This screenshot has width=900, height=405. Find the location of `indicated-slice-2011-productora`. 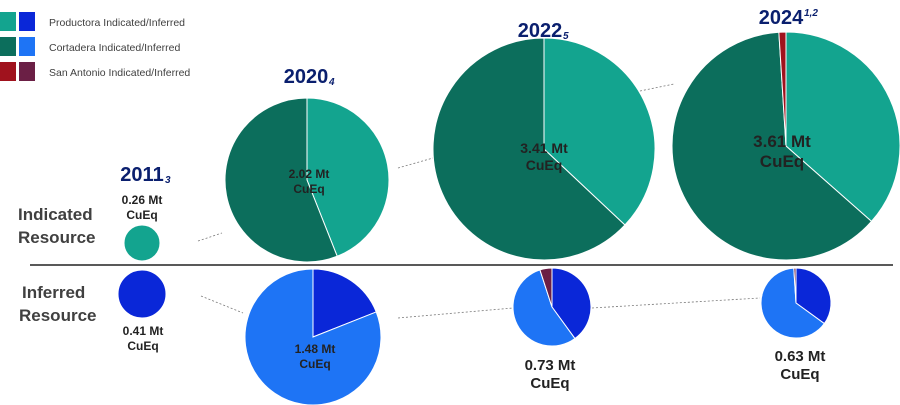

indicated-slice-2011-productora is located at coordinates (142, 243).